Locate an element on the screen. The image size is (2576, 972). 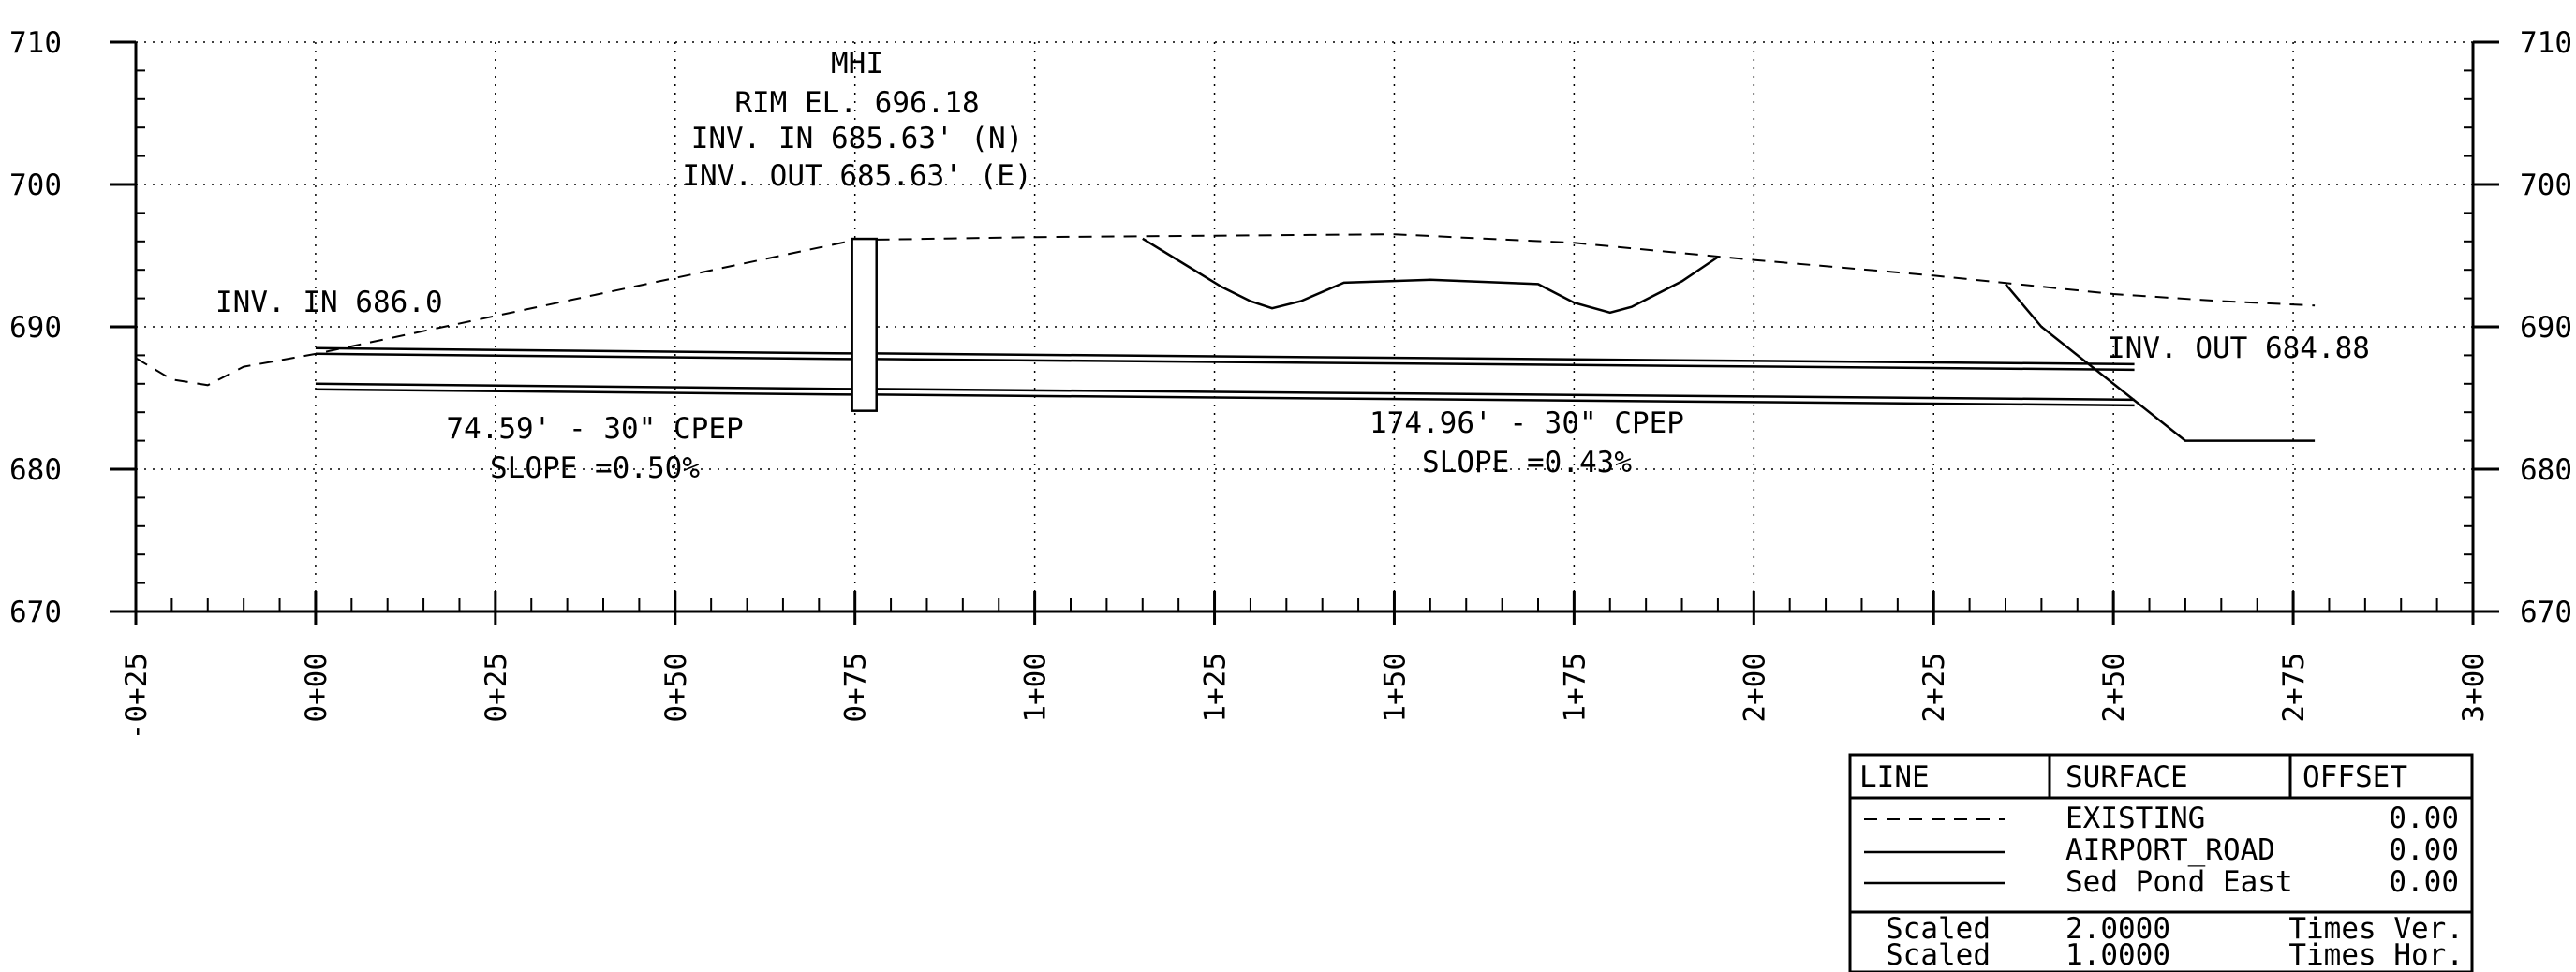
series-line-airport-road is located at coordinates (1430, 276).